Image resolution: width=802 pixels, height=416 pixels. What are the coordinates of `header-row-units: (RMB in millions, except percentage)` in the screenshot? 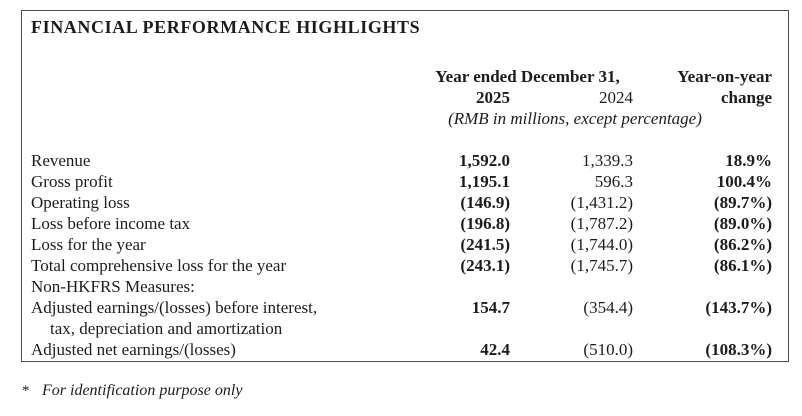 It's located at (401, 118).